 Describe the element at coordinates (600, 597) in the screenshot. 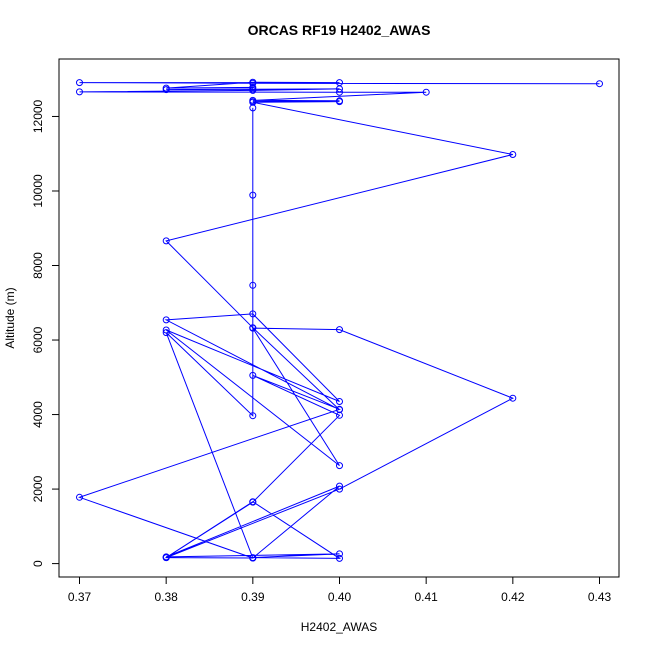

I see `x-tick-label: 0.43` at that location.